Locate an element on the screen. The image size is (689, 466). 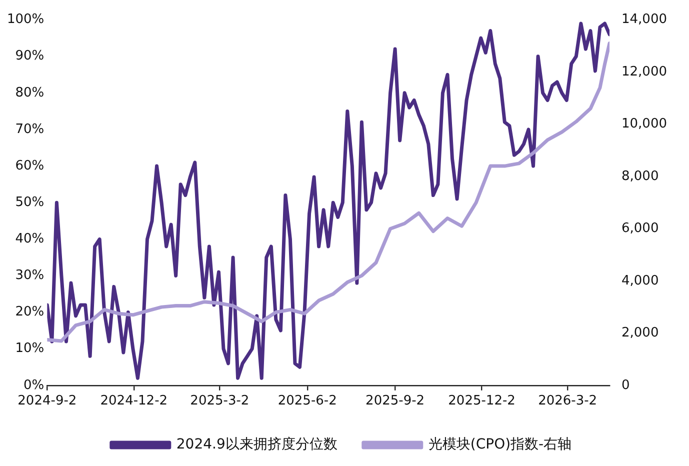
y2-tick-label: 2,000 is located at coordinates (640, 333).